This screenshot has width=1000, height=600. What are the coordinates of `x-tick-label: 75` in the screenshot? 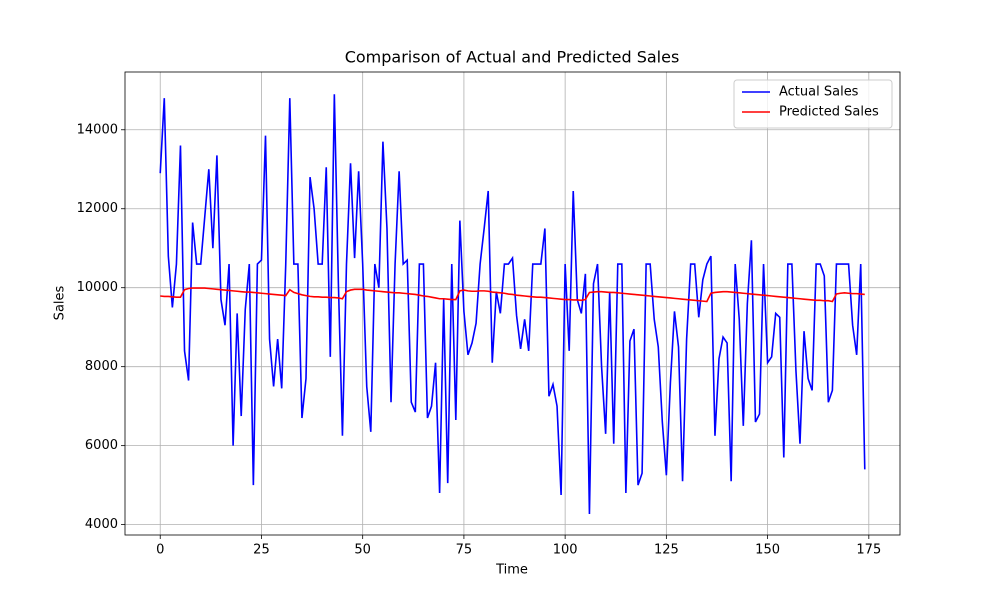 It's located at (464, 550).